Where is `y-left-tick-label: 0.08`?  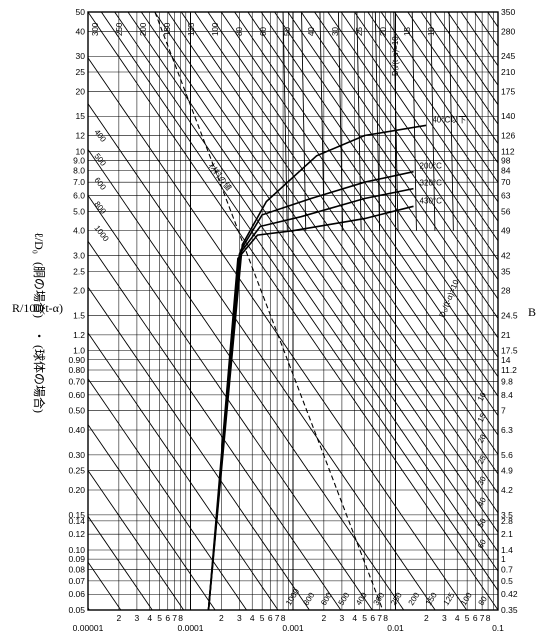
y-left-tick-label: 0.08 is located at coordinates (76, 569).